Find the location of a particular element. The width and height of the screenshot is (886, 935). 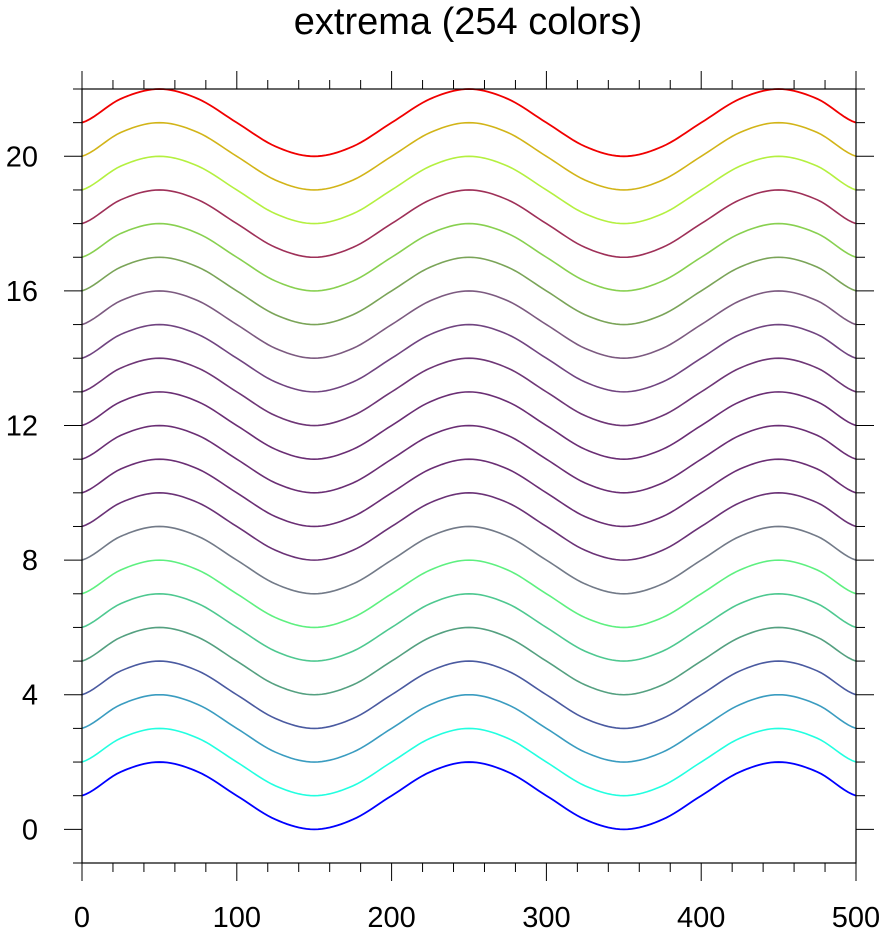

x-tick-labels: 0 100 200 300 400 500 is located at coordinates (477, 918).